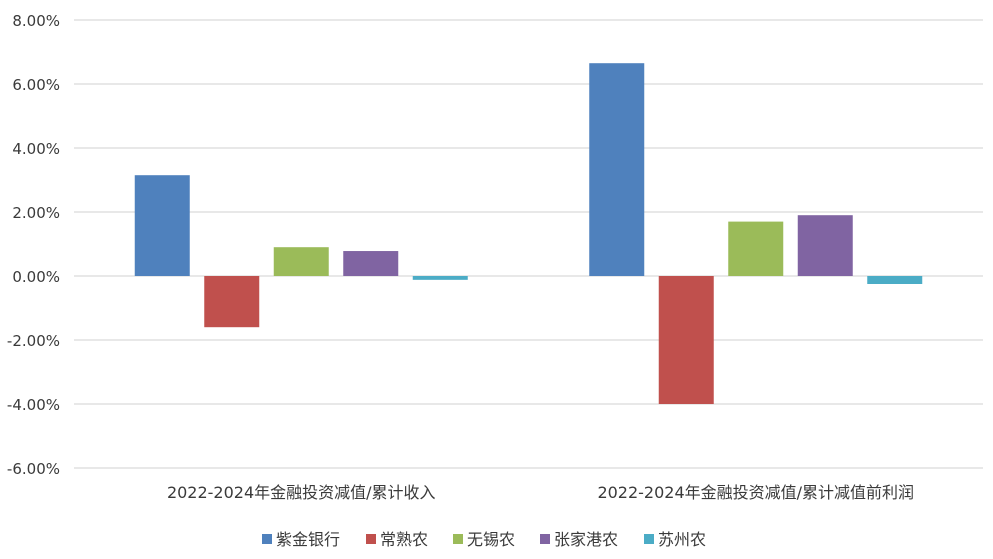 The width and height of the screenshot is (993, 559). What do you see at coordinates (491, 539) in the screenshot?
I see `legend-label: 无锡农` at bounding box center [491, 539].